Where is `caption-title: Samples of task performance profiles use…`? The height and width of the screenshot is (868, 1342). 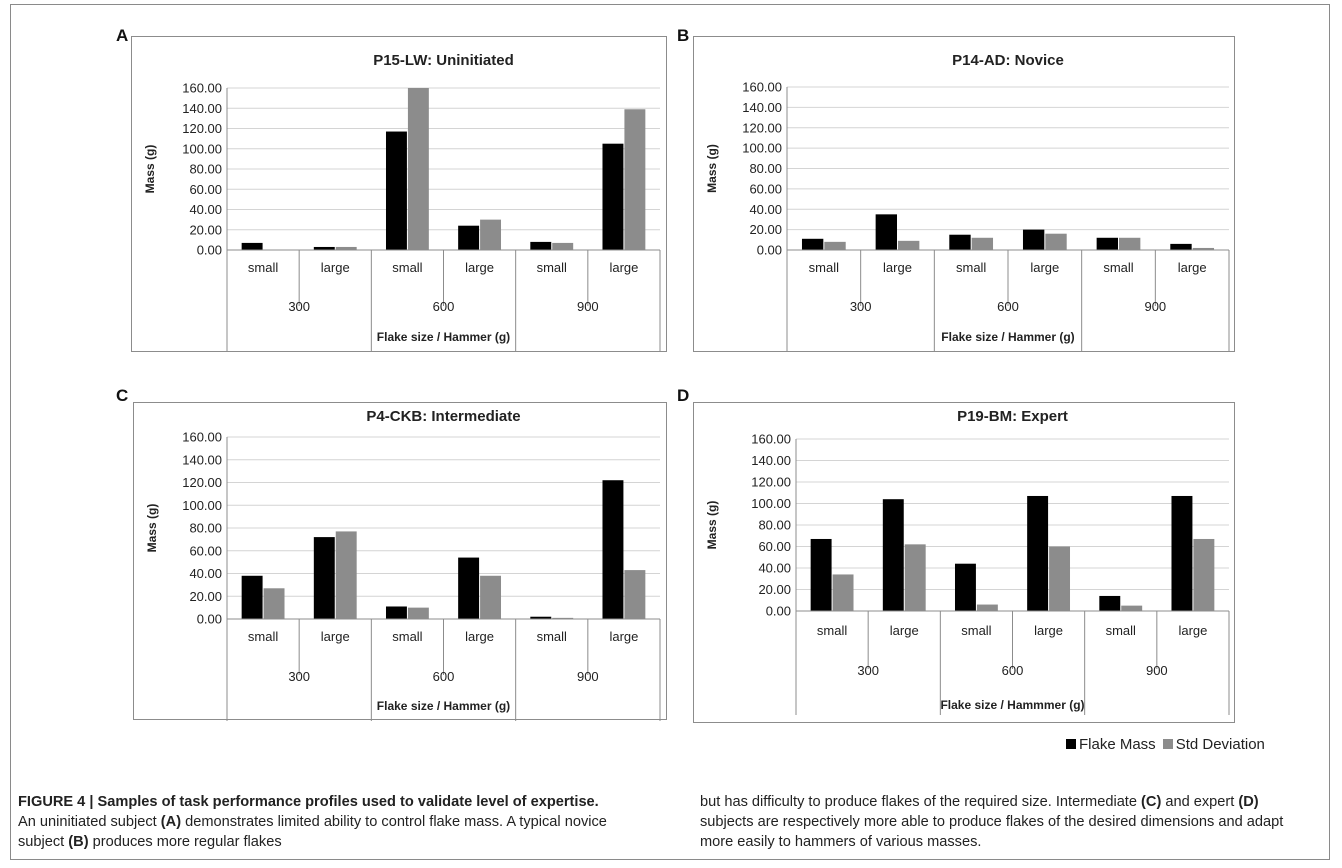
caption-title: Samples of task performance profiles use… is located at coordinates (348, 802).